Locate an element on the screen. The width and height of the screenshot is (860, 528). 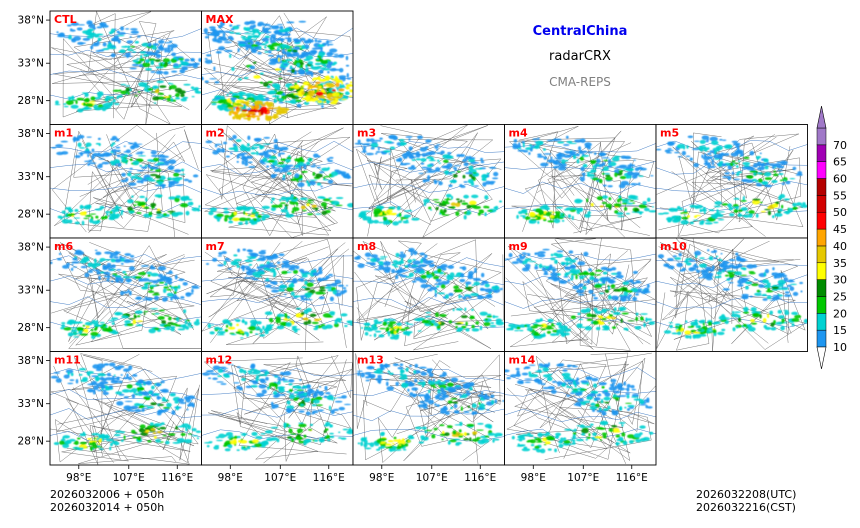
panel-m7: m7 is located at coordinates (277, 294).